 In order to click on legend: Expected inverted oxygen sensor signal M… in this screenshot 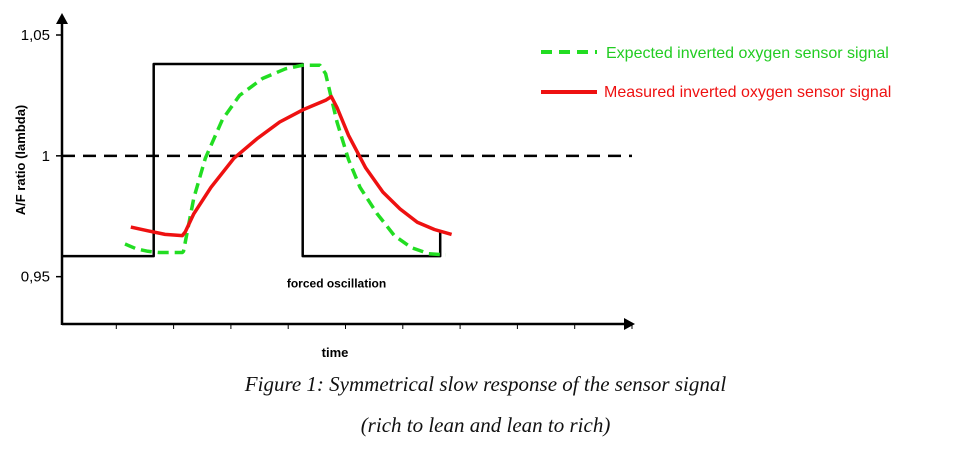, I will do `click(716, 73)`.